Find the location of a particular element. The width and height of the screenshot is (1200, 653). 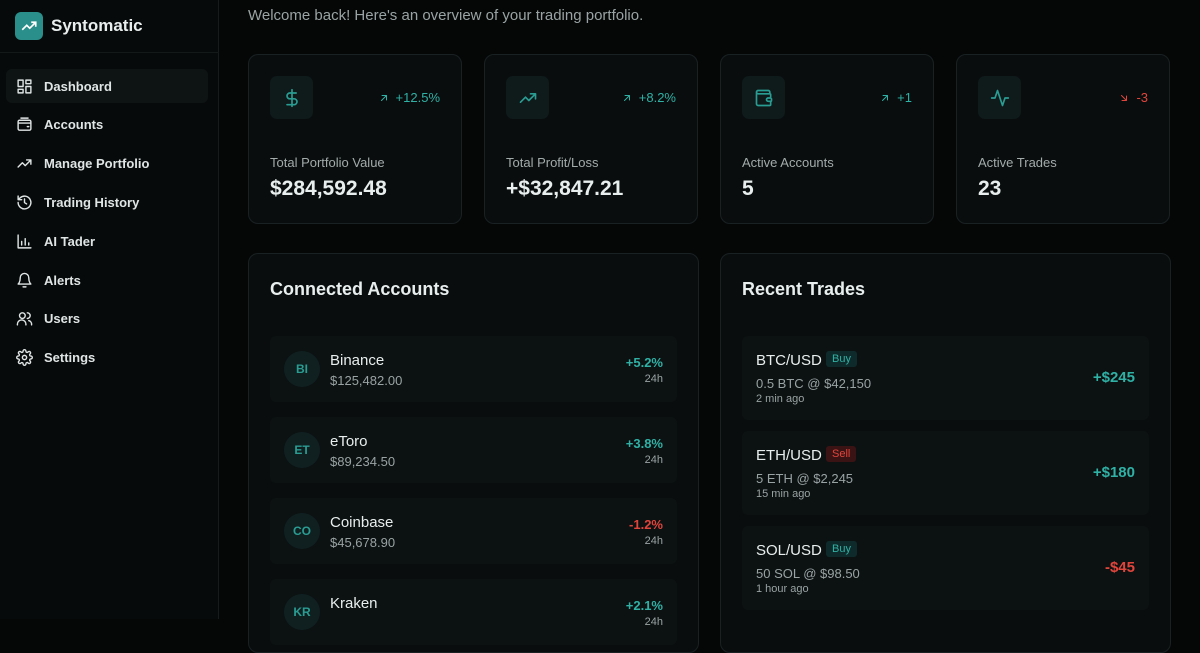

trade-row: ETH/USD Sell 5 ETH @ $2,245 15 min ago +$180 is located at coordinates (945, 473).